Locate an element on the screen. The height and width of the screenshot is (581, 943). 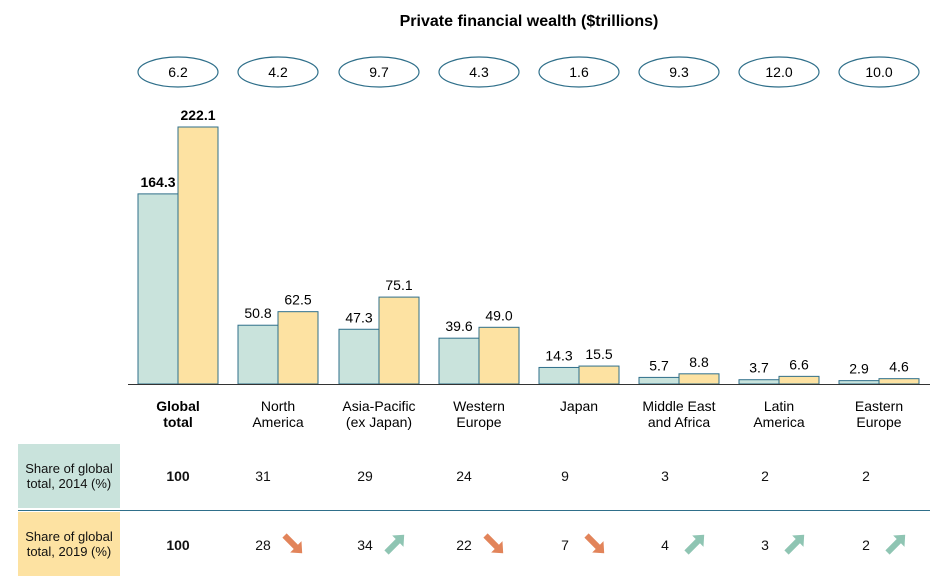
growth-oval-value: 9.7 is located at coordinates (379, 72).